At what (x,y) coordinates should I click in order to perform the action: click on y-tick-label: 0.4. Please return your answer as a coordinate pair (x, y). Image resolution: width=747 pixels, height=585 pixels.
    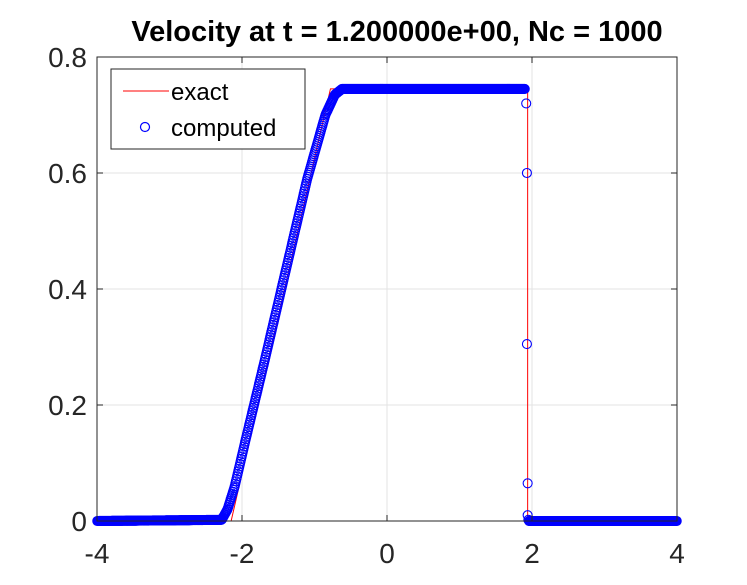
    Looking at the image, I should click on (67, 289).